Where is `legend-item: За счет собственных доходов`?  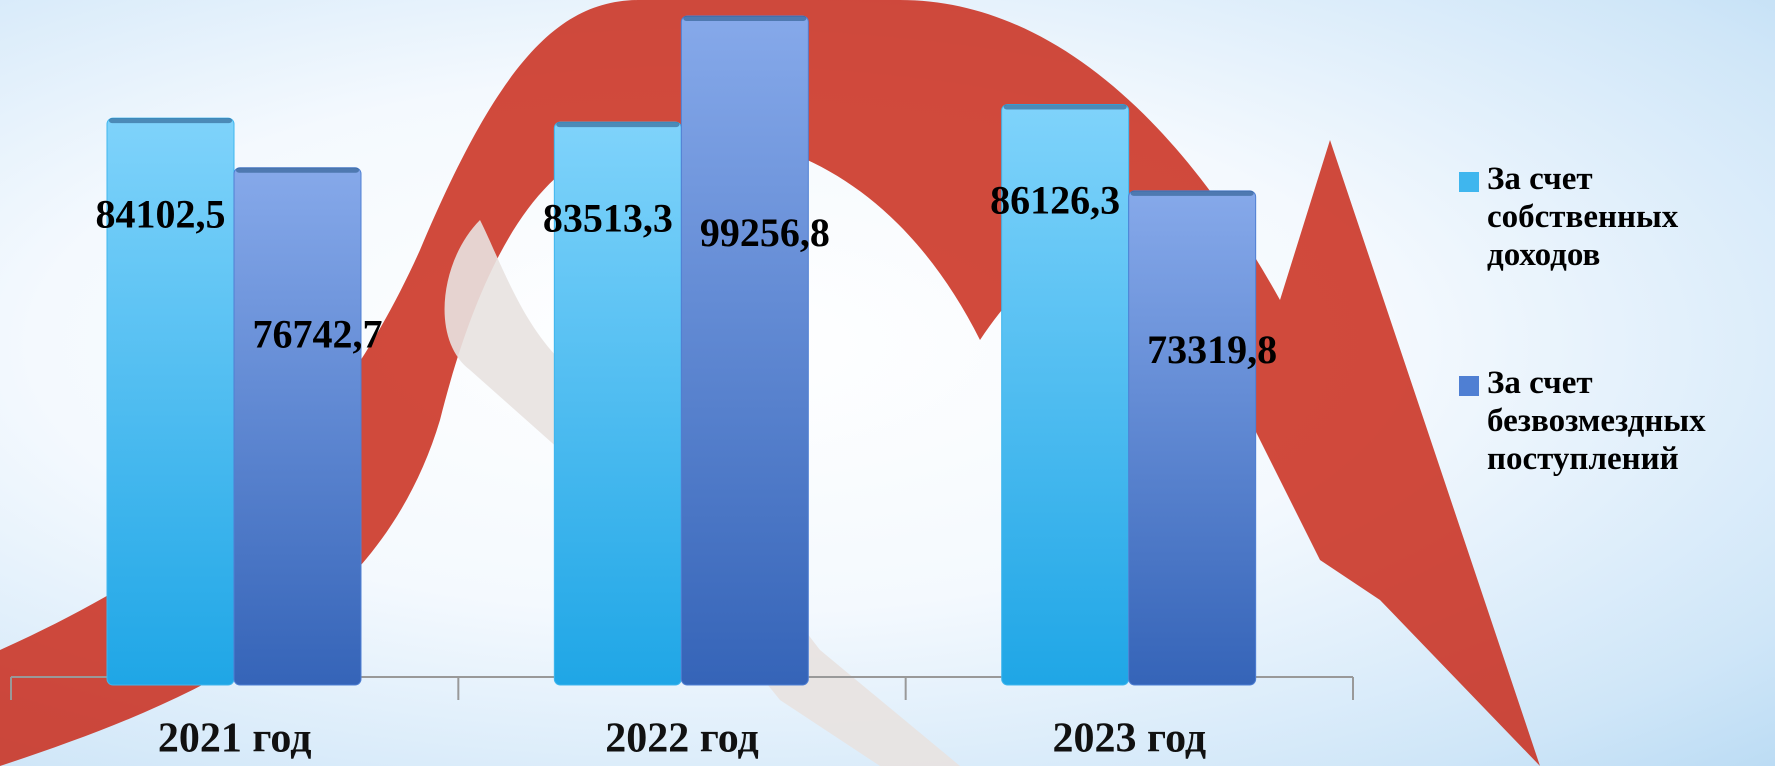 legend-item: За счет собственных доходов is located at coordinates (1612, 217).